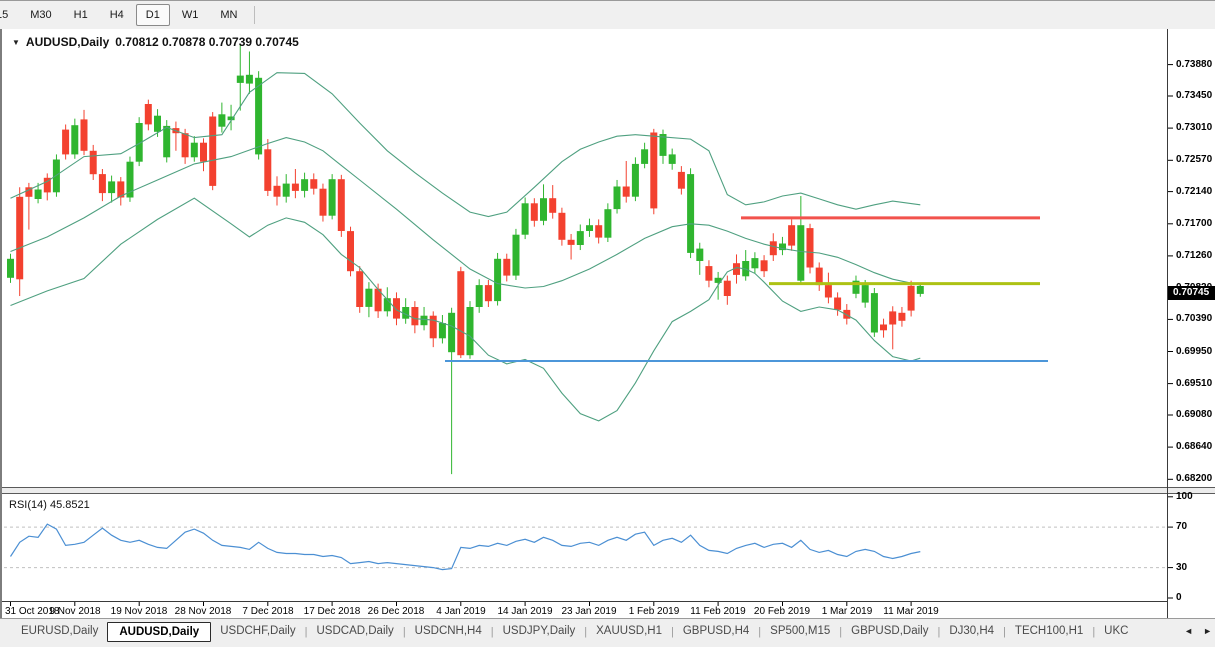 Image resolution: width=1215 pixels, height=647 pixels. What do you see at coordinates (716, 631) in the screenshot?
I see `tab-gbpusd-h4: GBPUSD,H4` at bounding box center [716, 631].